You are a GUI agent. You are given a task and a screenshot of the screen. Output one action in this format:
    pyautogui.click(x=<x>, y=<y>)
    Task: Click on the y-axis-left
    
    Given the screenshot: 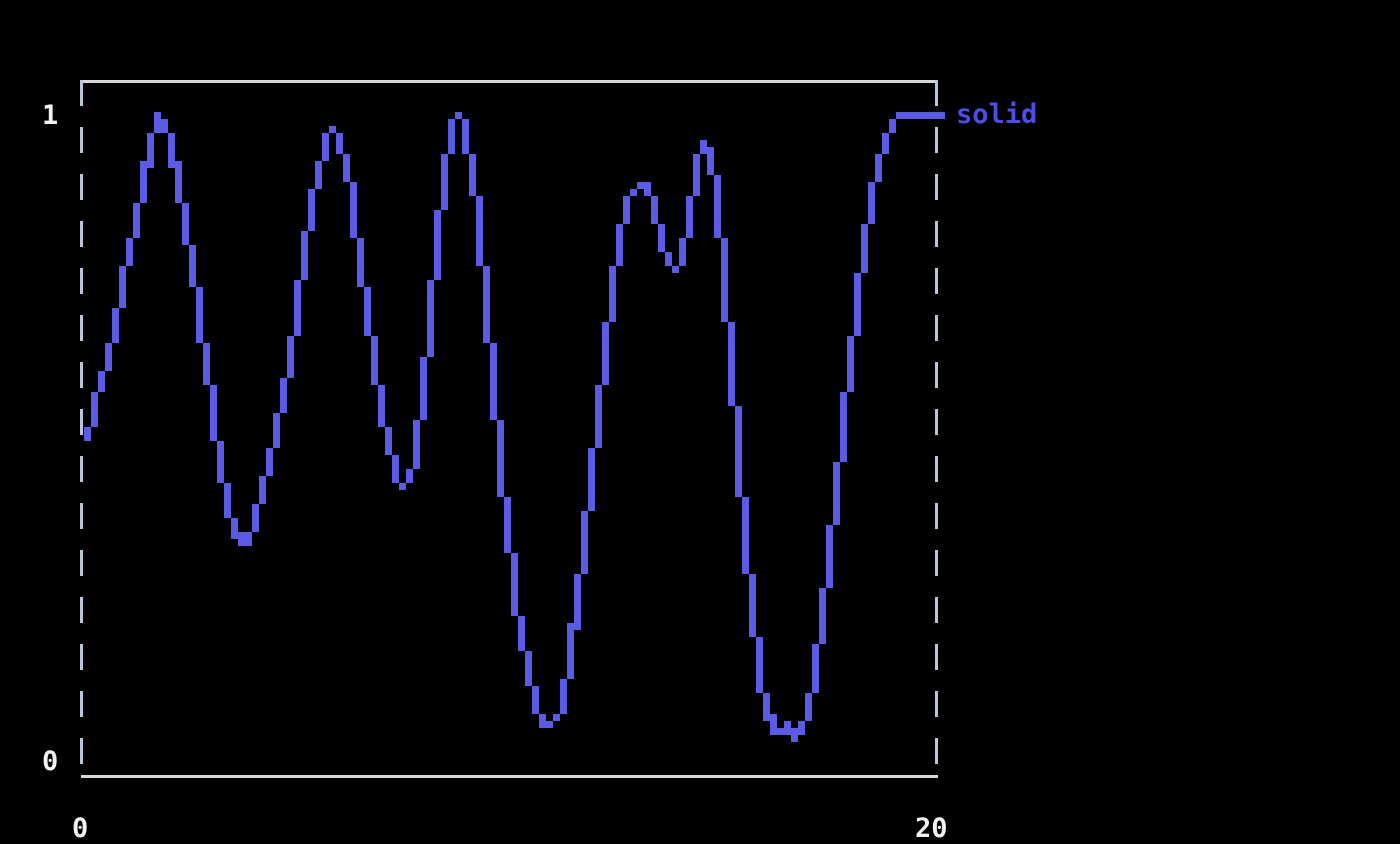 What is the action you would take?
    pyautogui.click(x=81, y=429)
    